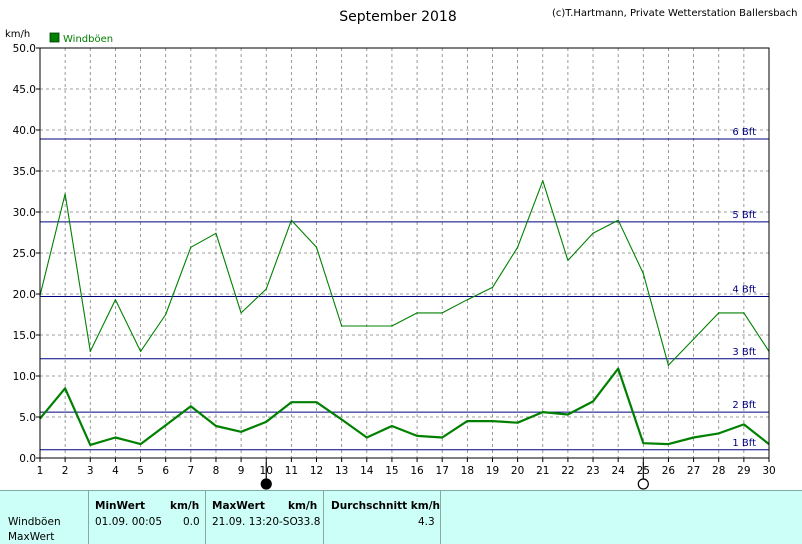 Image resolution: width=802 pixels, height=544 pixels. What do you see at coordinates (190, 471) in the screenshot?
I see `x-tick-label: 7` at bounding box center [190, 471].